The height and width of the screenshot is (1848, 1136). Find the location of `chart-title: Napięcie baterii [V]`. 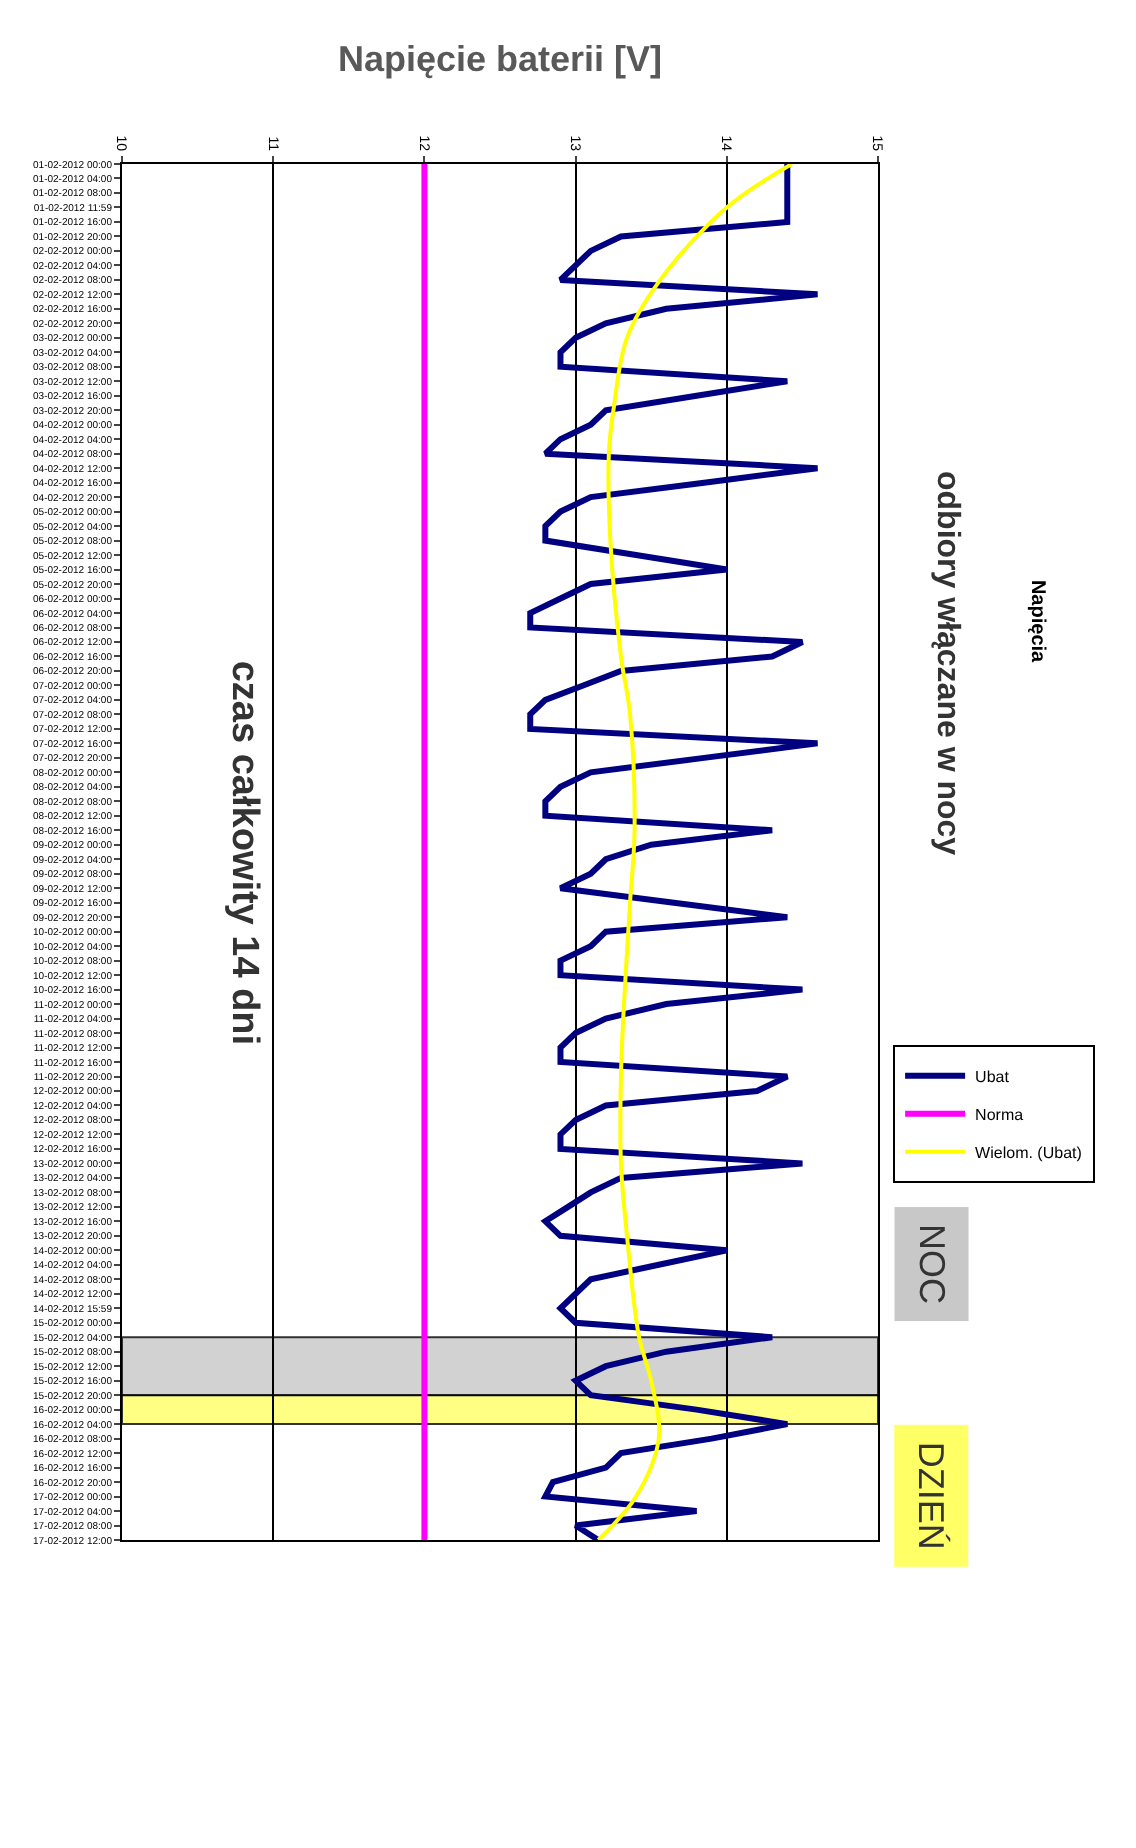

chart-title: Napięcie baterii [V] is located at coordinates (500, 59).